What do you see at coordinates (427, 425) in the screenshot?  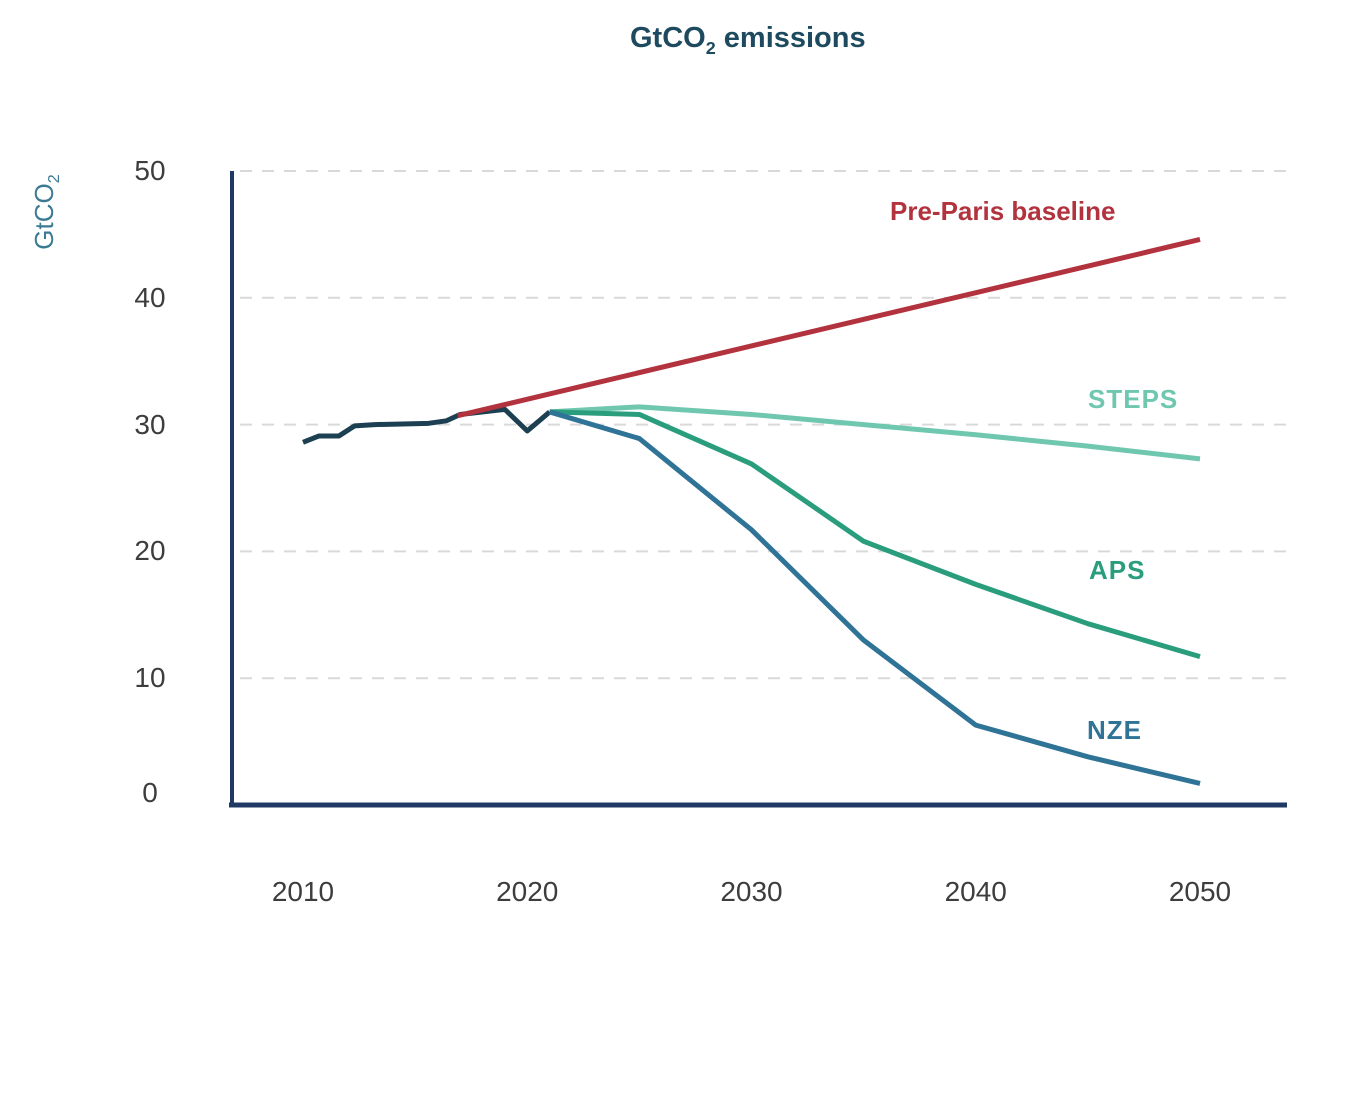 I see `series-line-historical-emissions` at bounding box center [427, 425].